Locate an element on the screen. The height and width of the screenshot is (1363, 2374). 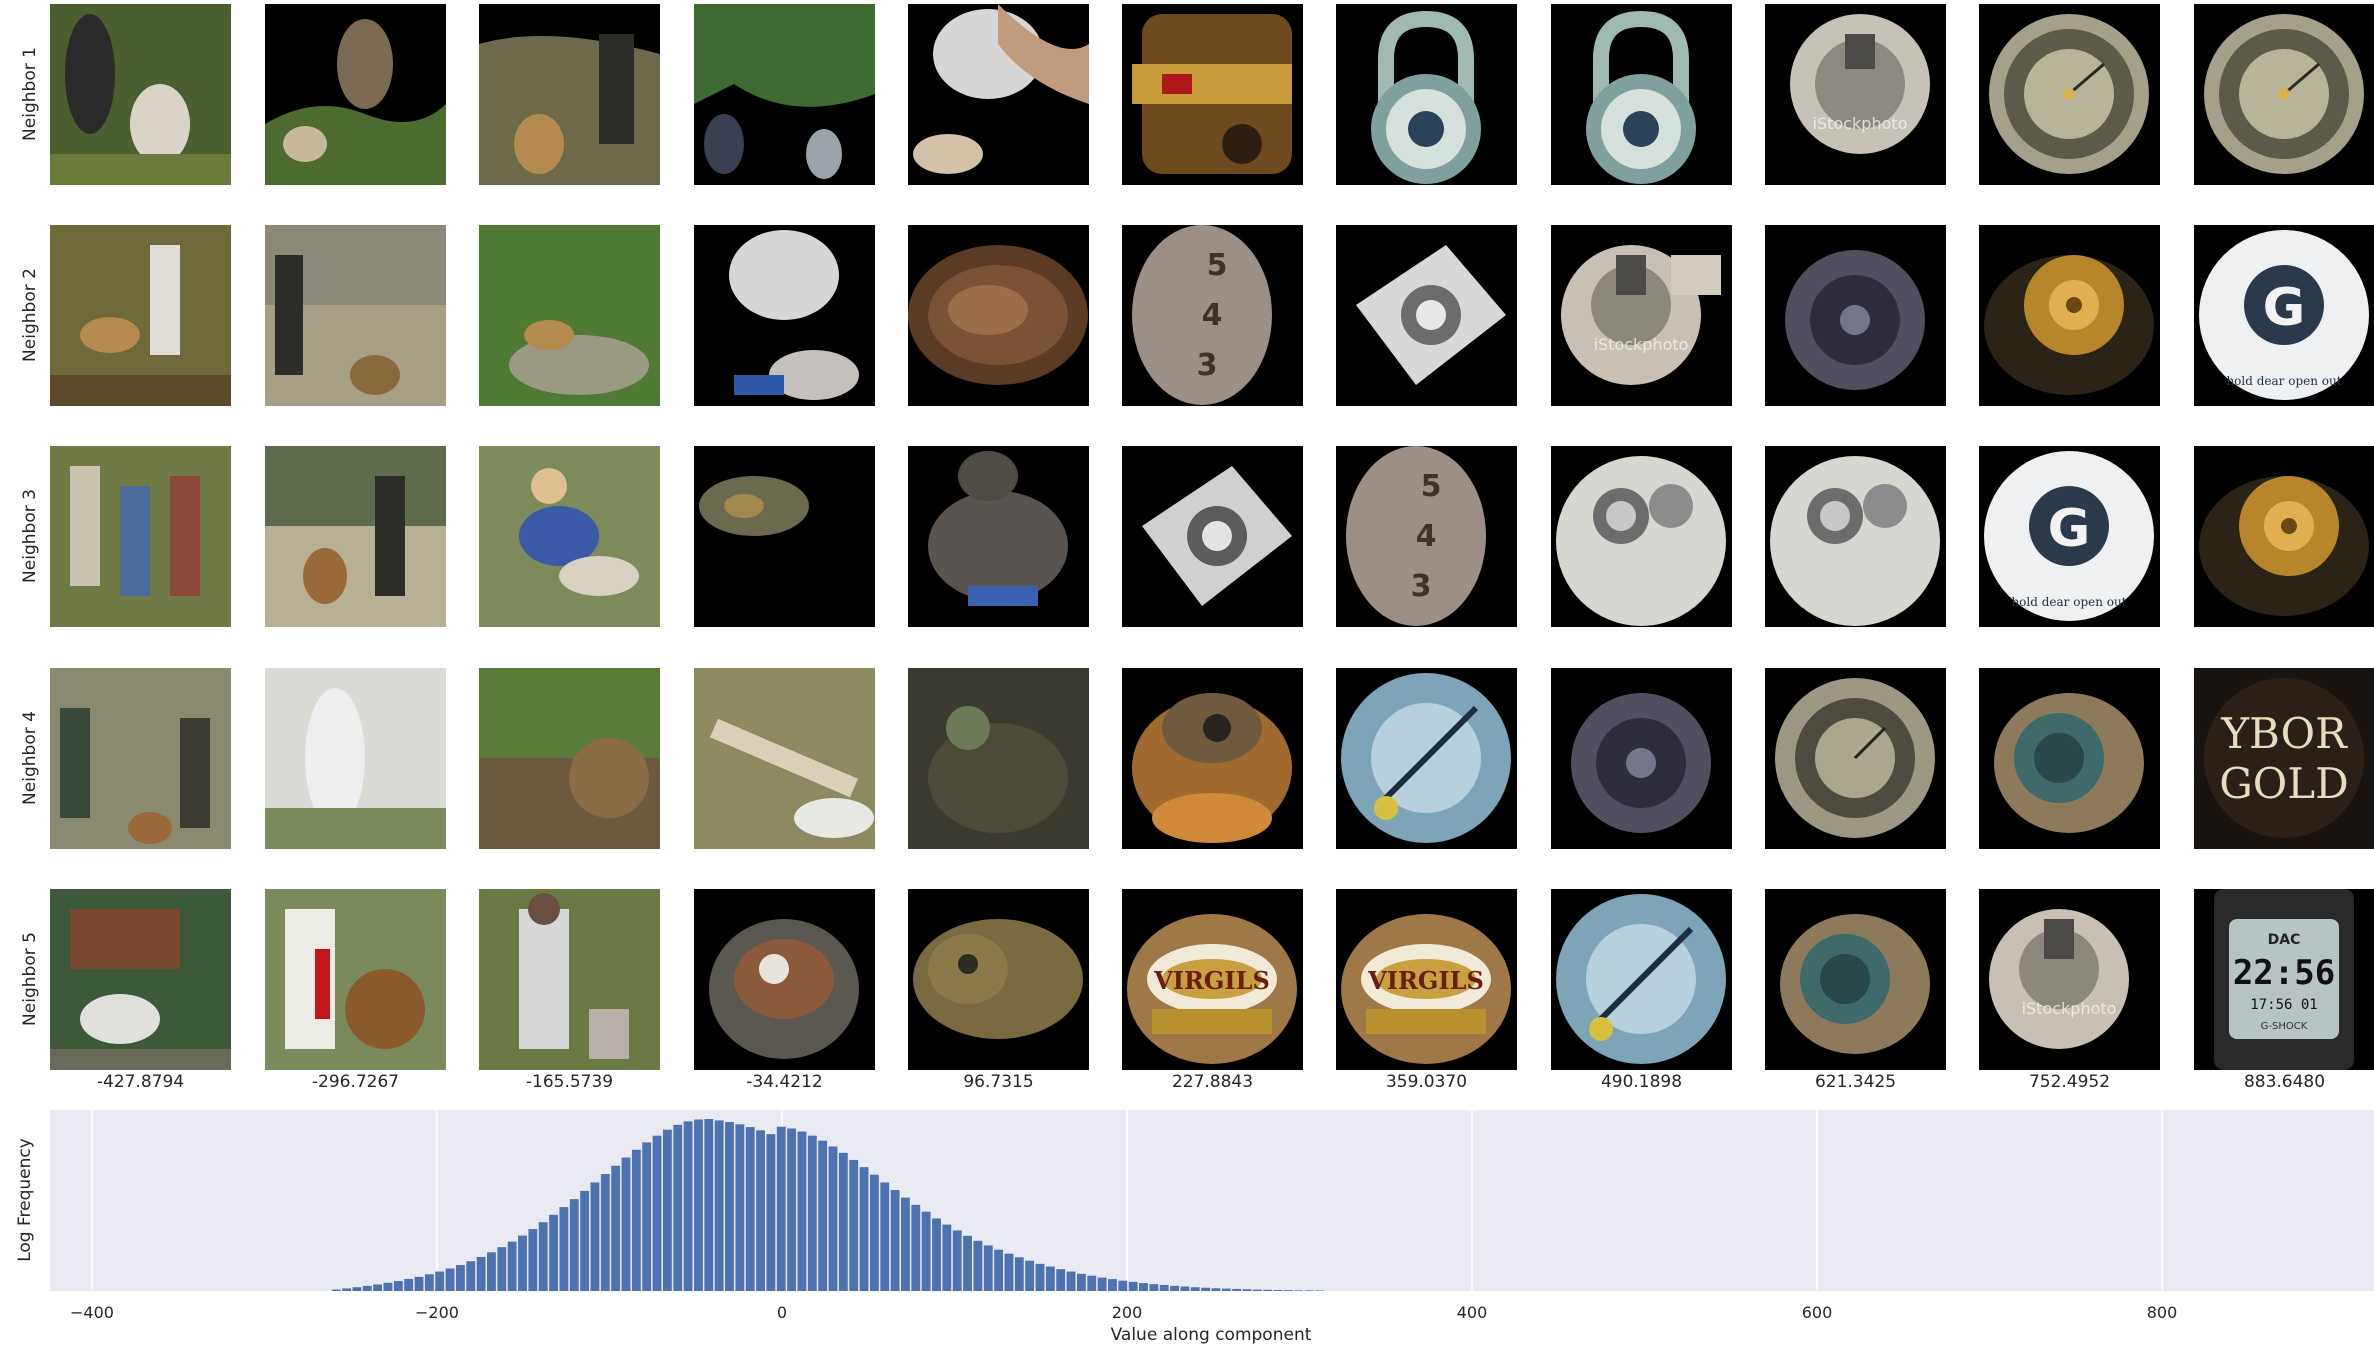
tile-image: 5 4 3 is located at coordinates (1416, 536).